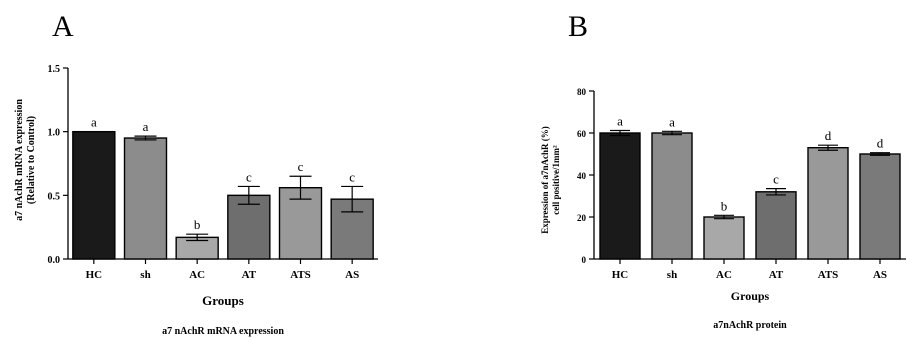 The height and width of the screenshot is (342, 922). I want to click on panel-b-y-tick-label: 80, so click(582, 92).